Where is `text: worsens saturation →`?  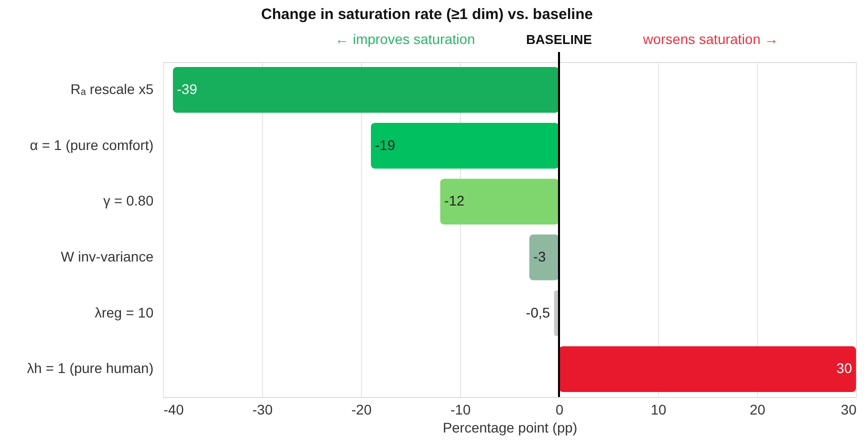 text: worsens saturation → is located at coordinates (710, 39).